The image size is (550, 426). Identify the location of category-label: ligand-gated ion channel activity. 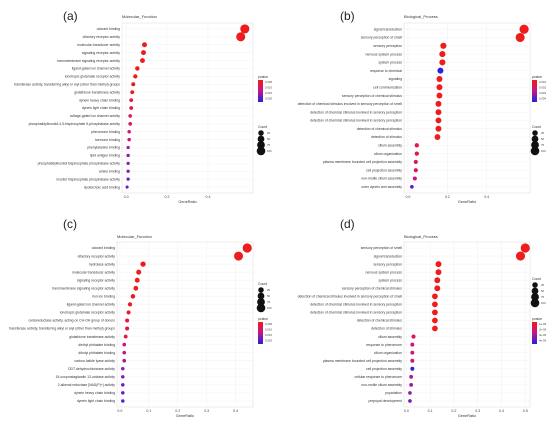
(91, 305).